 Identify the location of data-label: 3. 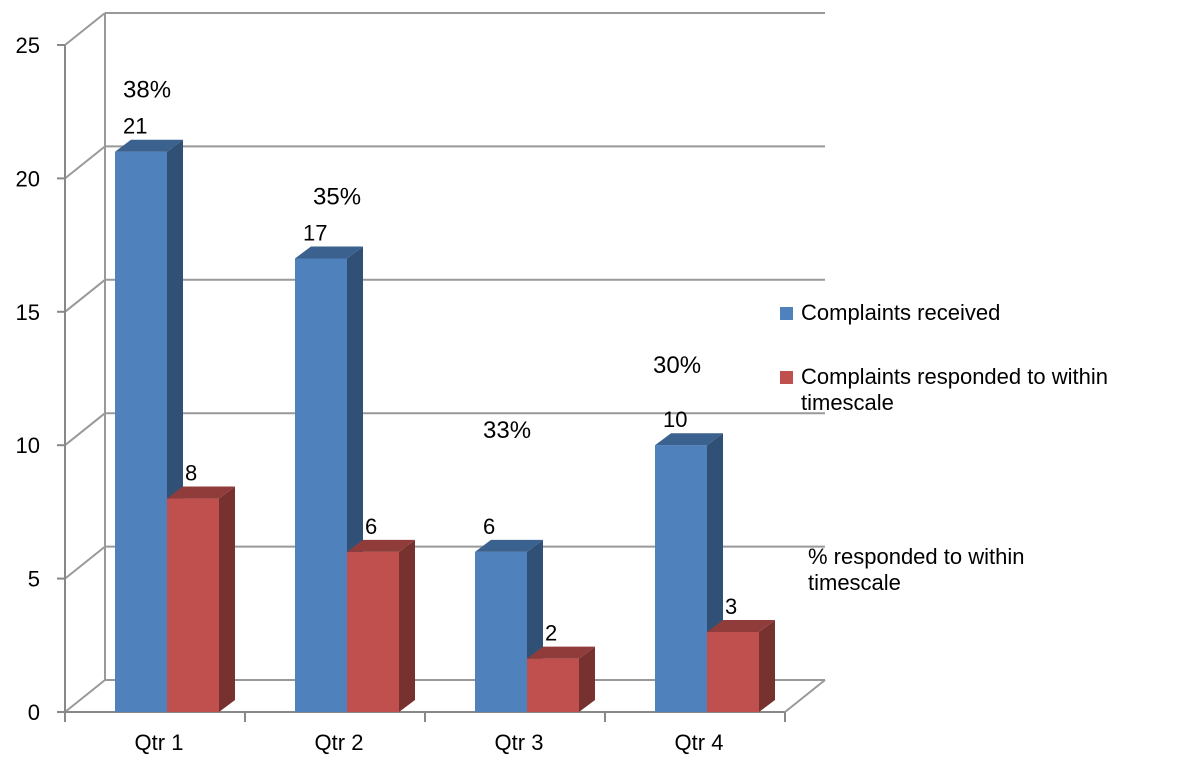
(731, 606).